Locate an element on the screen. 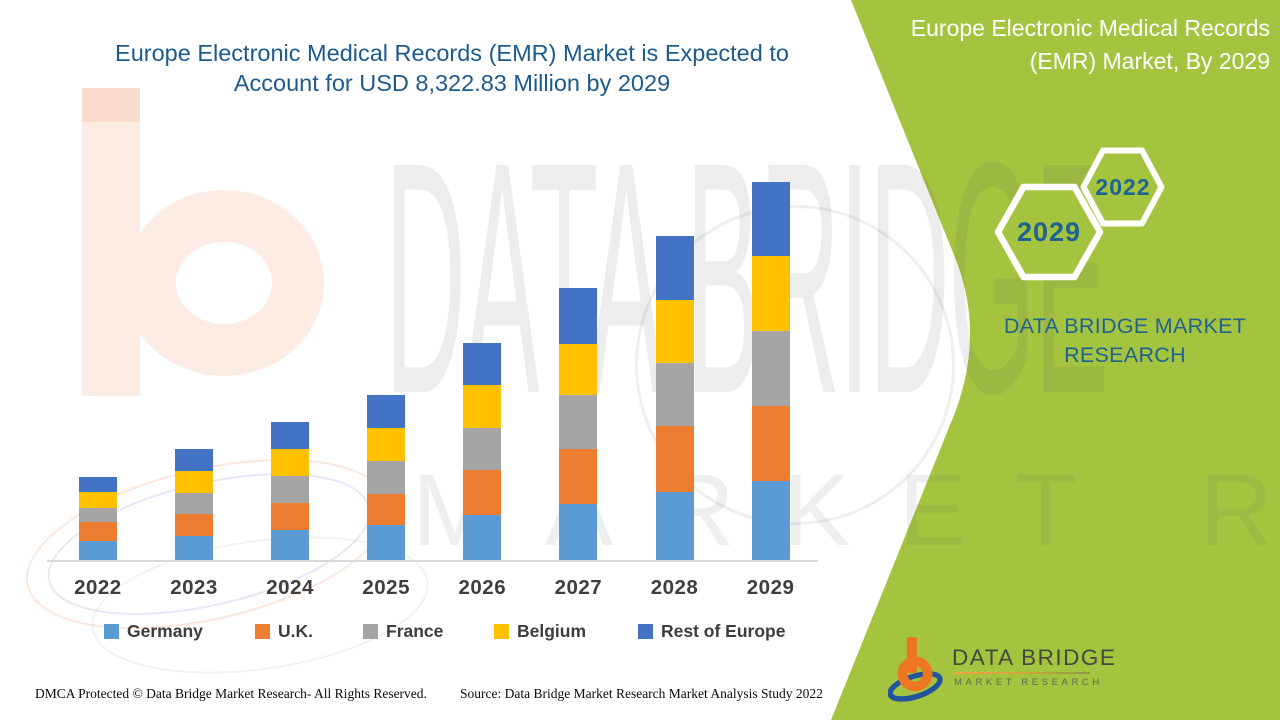 The image size is (1280, 720). legend-item-rest-of-europe: Rest of Europe is located at coordinates (711, 631).